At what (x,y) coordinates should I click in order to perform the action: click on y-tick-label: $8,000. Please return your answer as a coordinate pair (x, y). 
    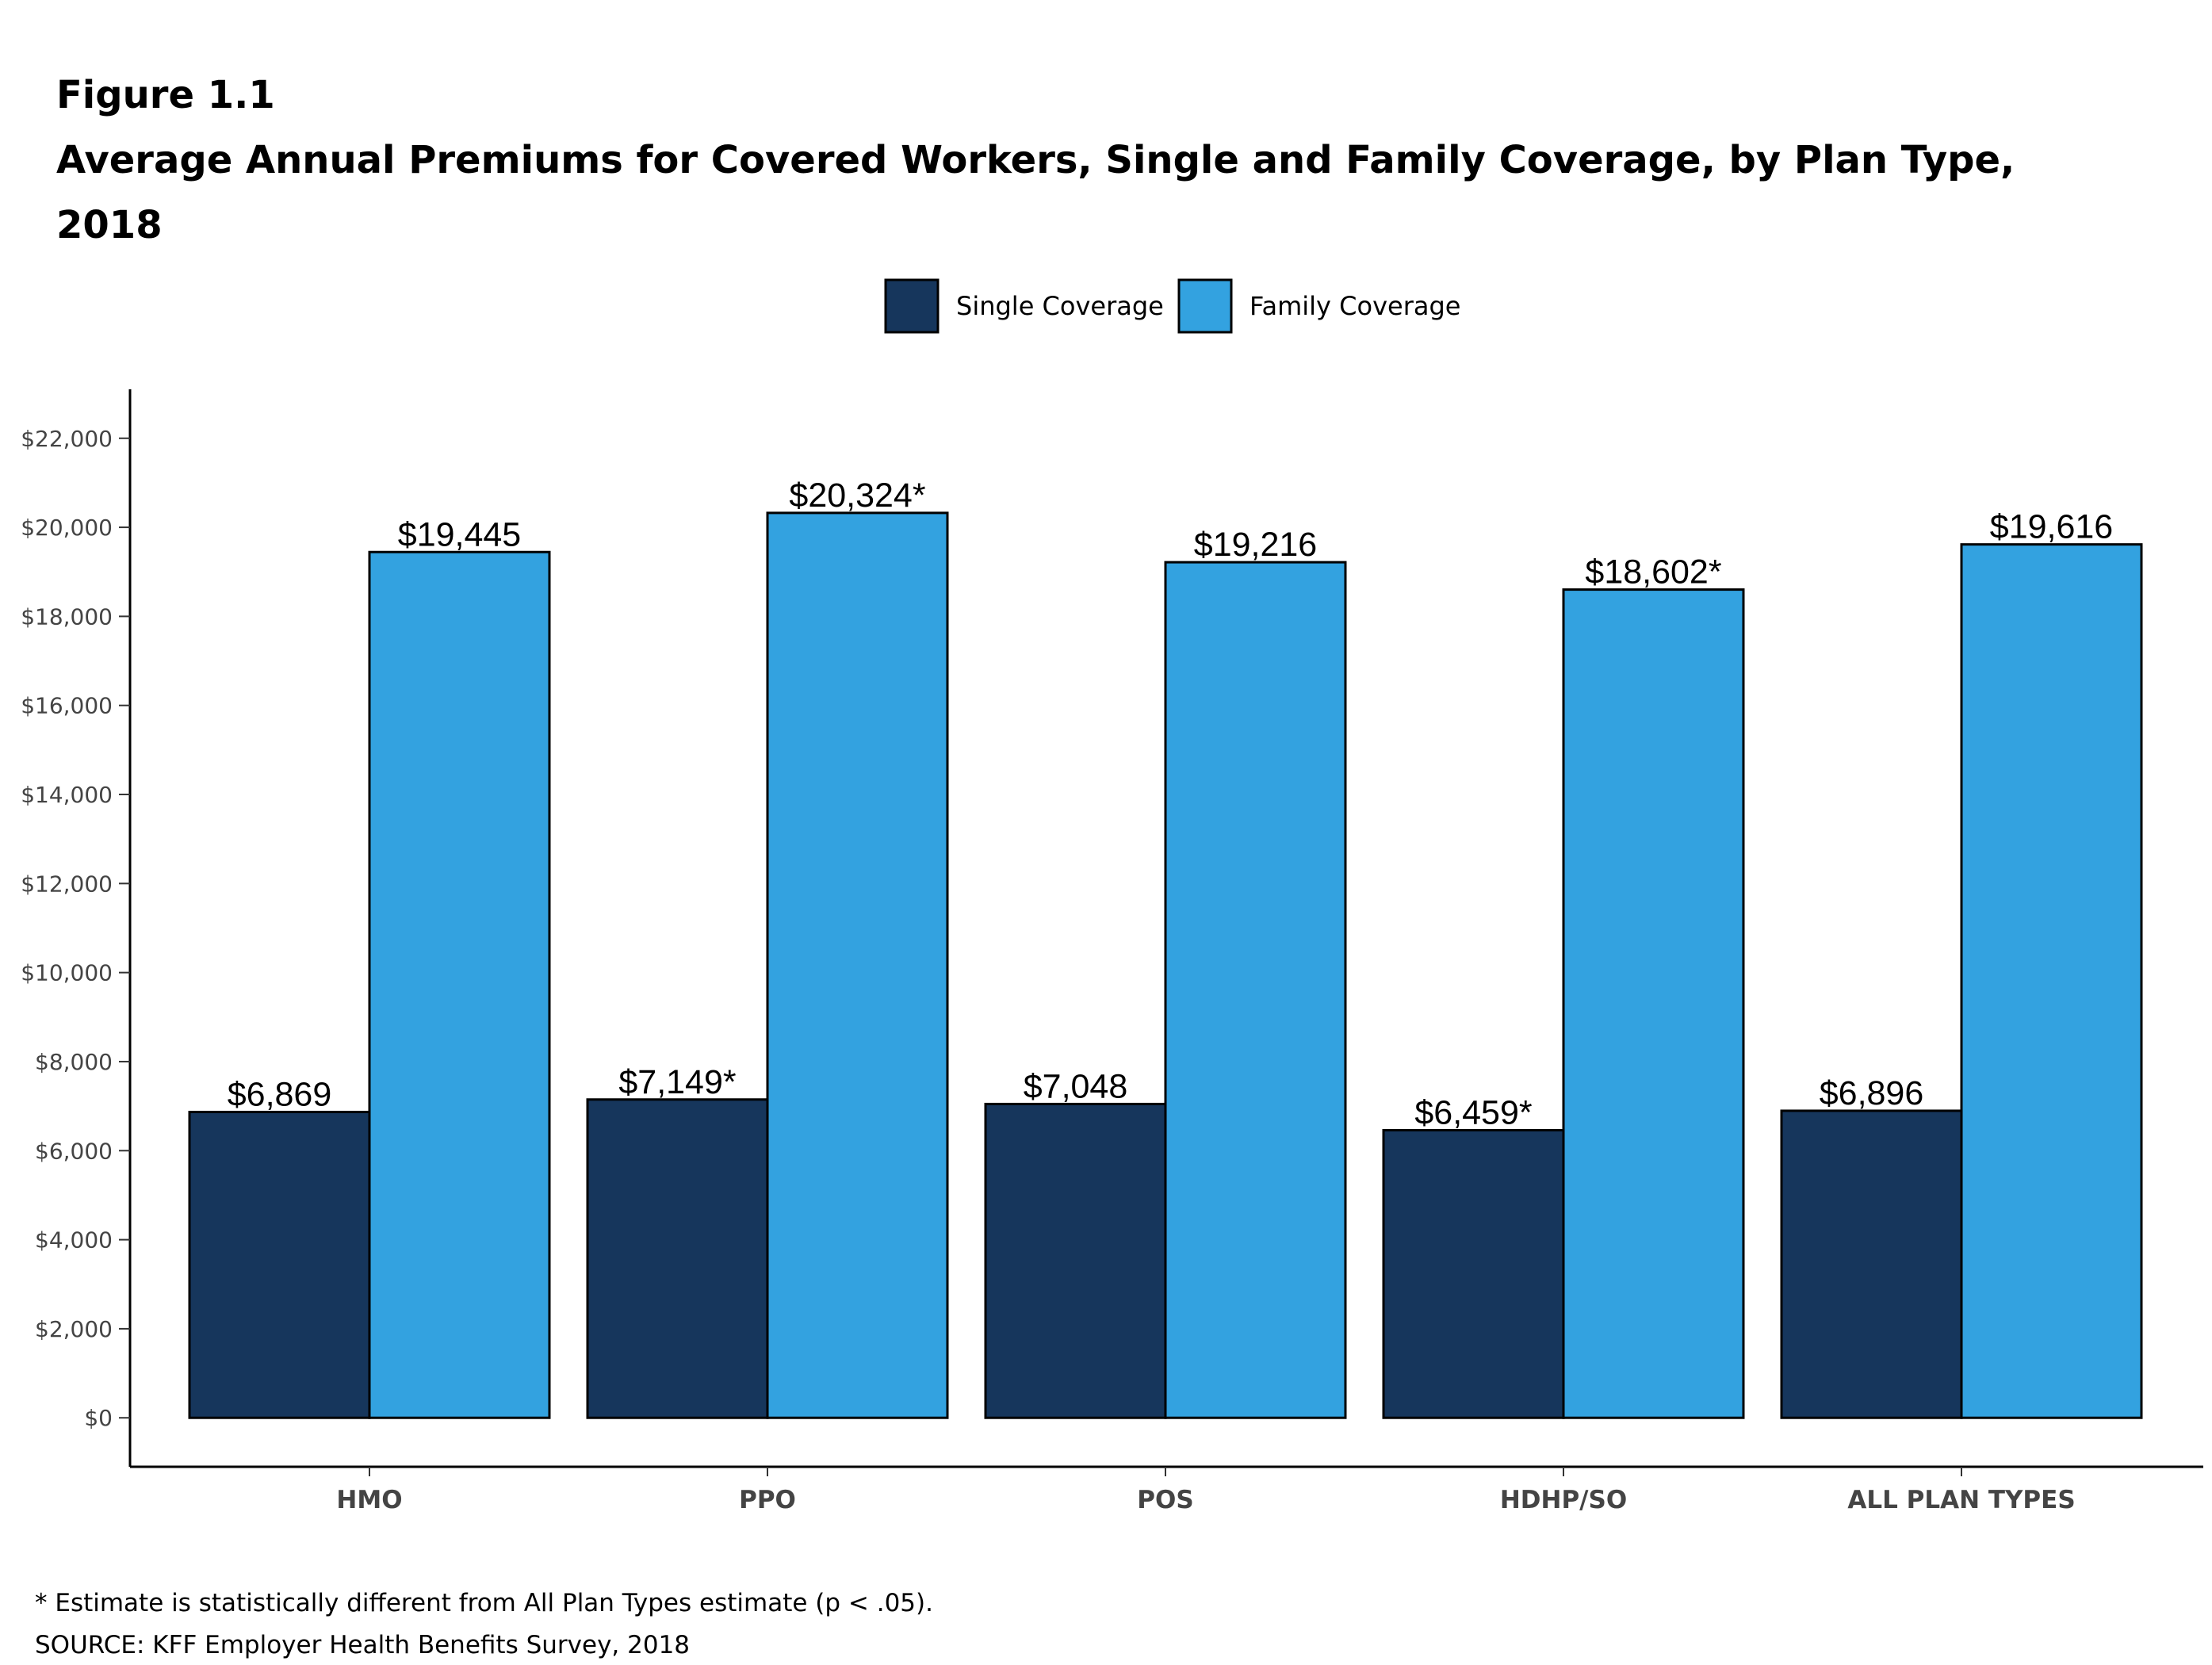
    Looking at the image, I should click on (74, 1062).